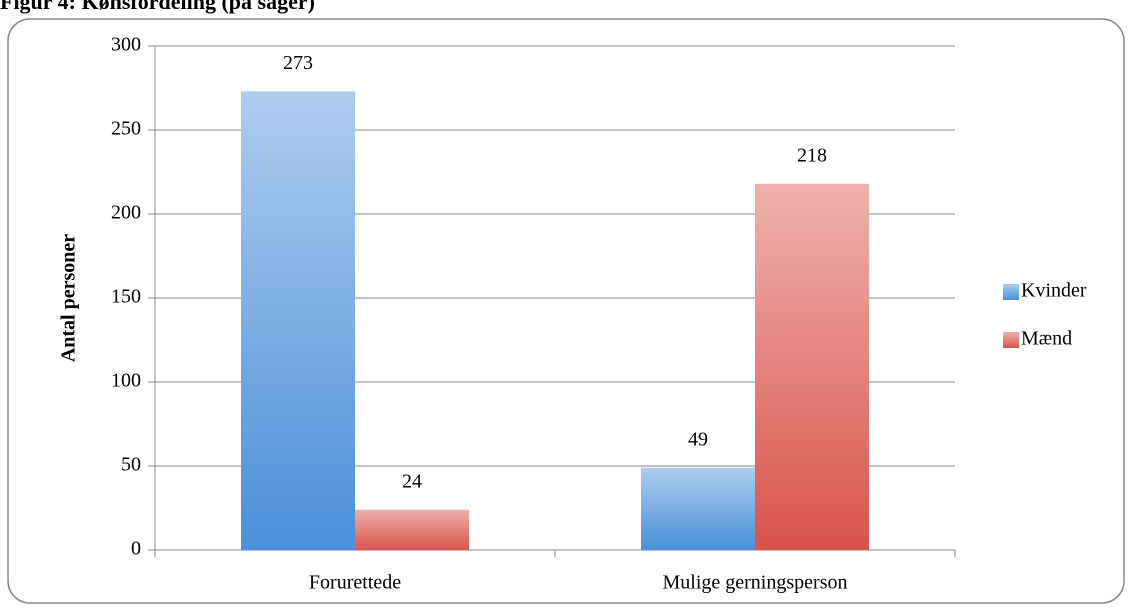 The width and height of the screenshot is (1129, 608). Describe the element at coordinates (1046, 339) in the screenshot. I see `legend-label: Mænd` at that location.